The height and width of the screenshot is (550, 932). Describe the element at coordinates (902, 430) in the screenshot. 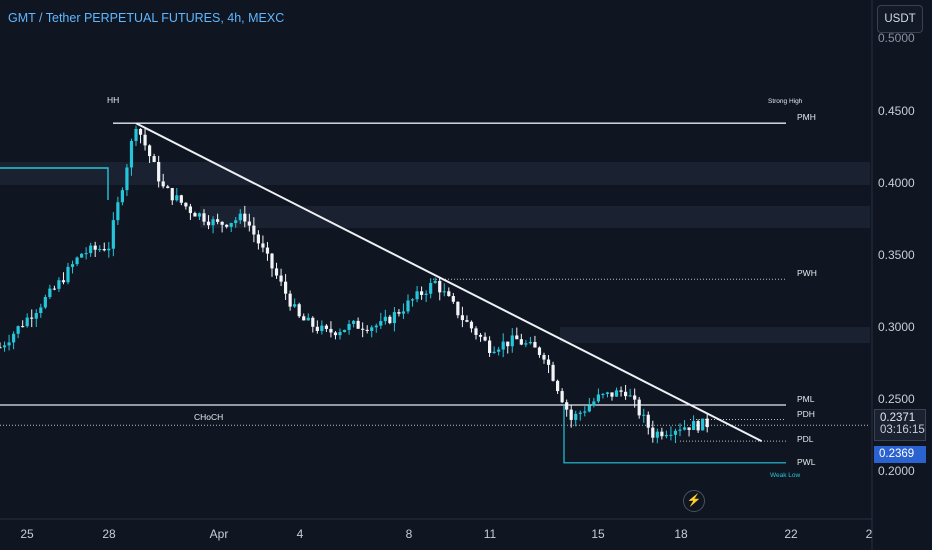

I see `bar-countdown: 03:16:15` at that location.